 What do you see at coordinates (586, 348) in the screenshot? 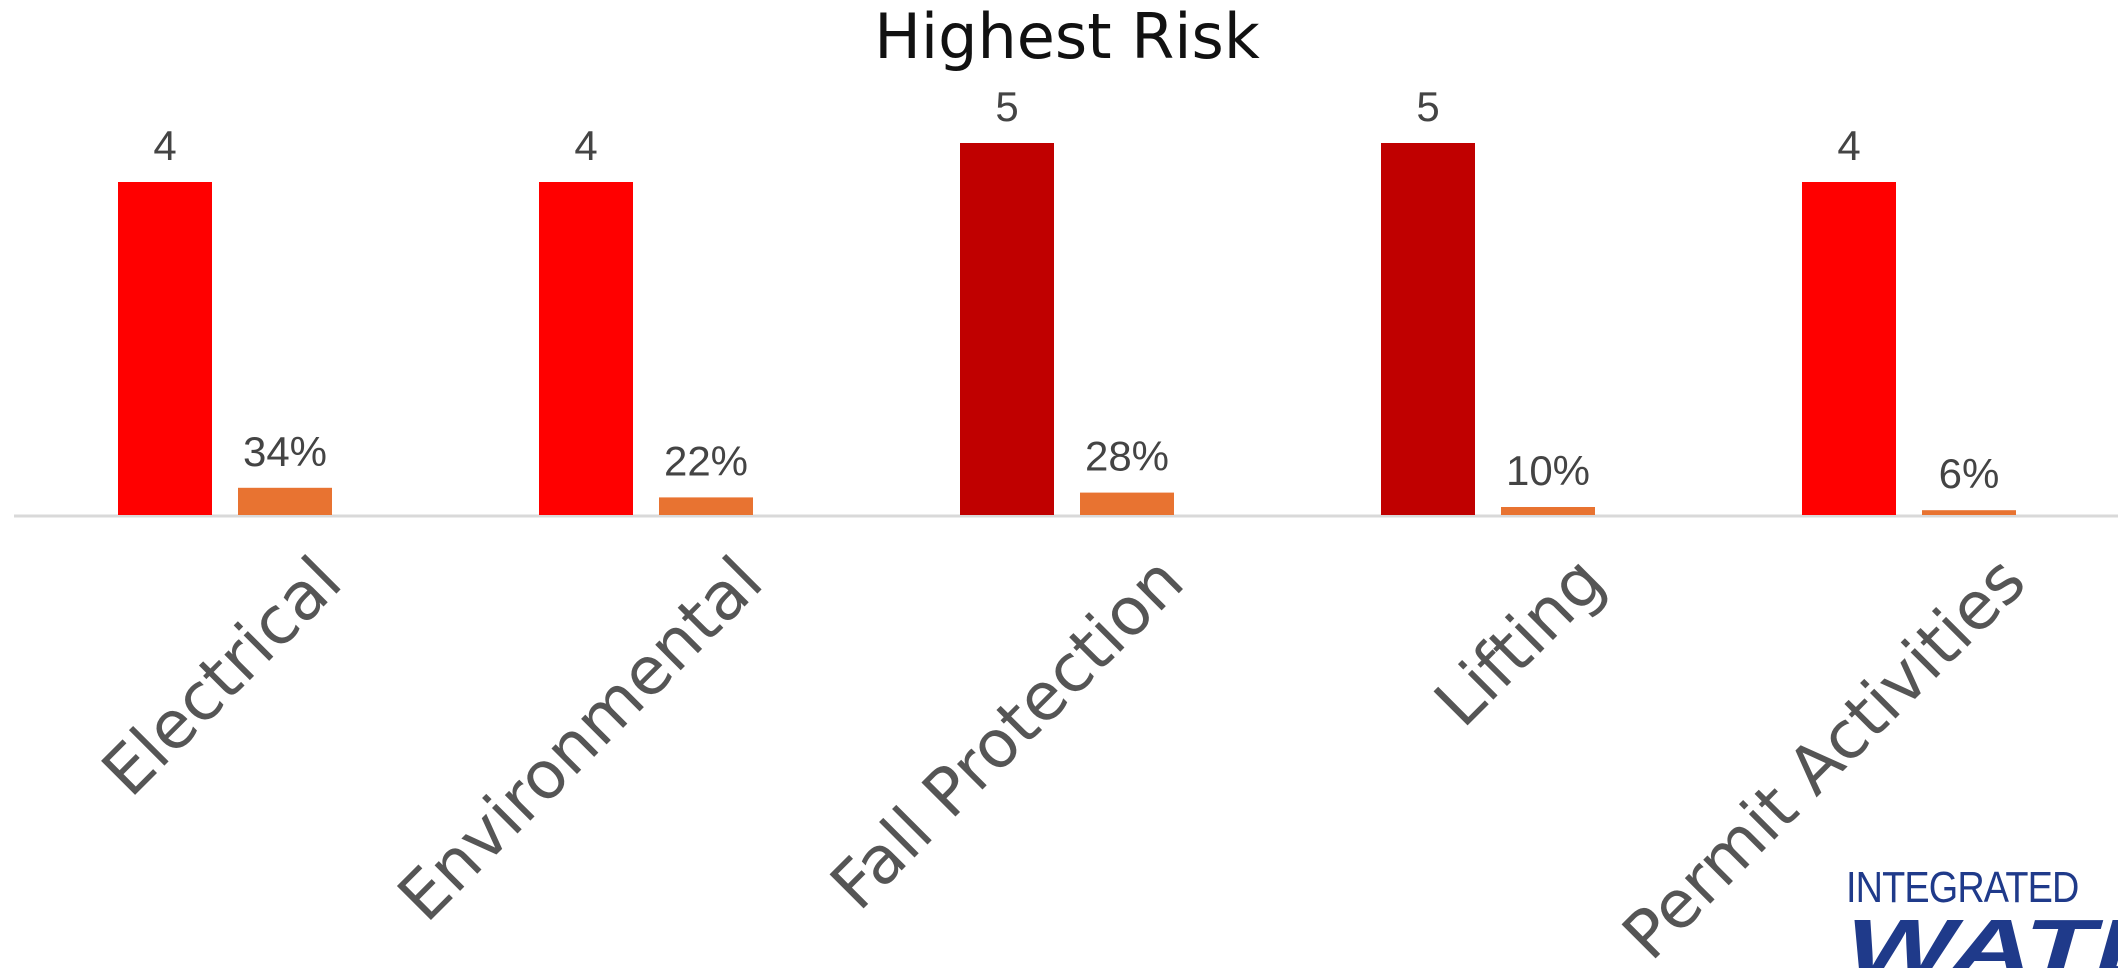
I see `bar-environmental-score` at bounding box center [586, 348].